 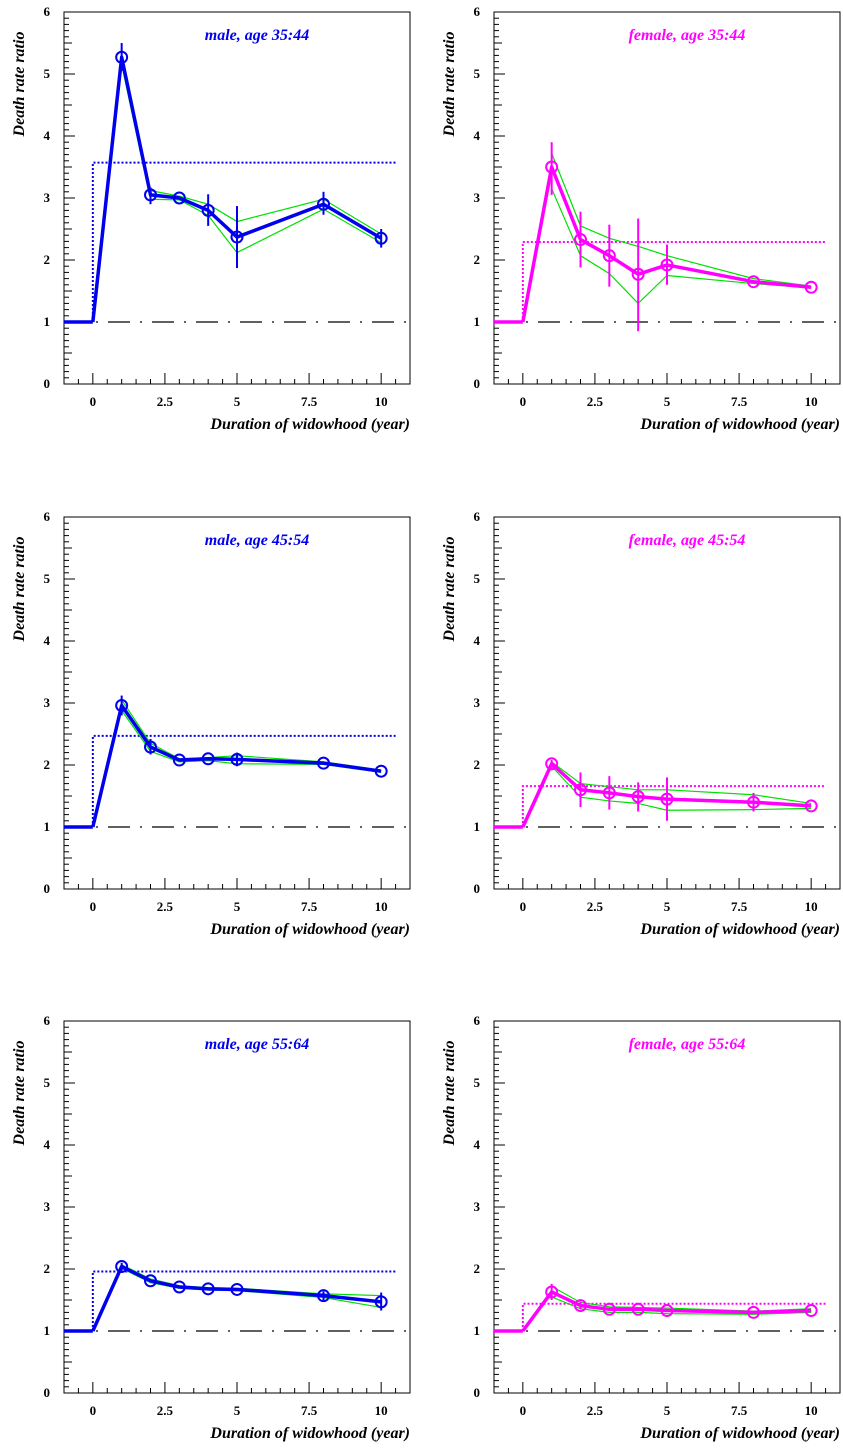 What do you see at coordinates (257, 1044) in the screenshot?
I see `panel-title: male, age 55:64` at bounding box center [257, 1044].